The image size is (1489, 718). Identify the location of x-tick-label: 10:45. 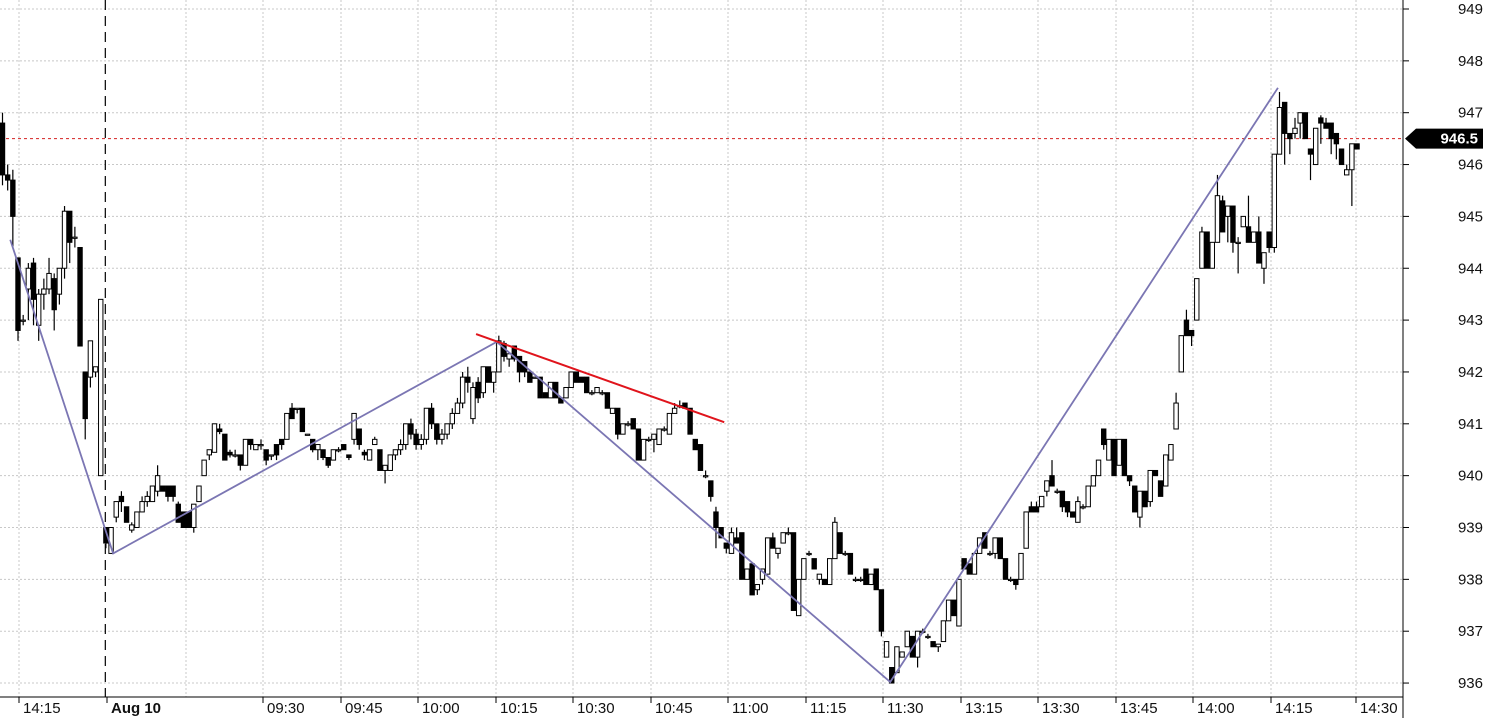
(674, 708).